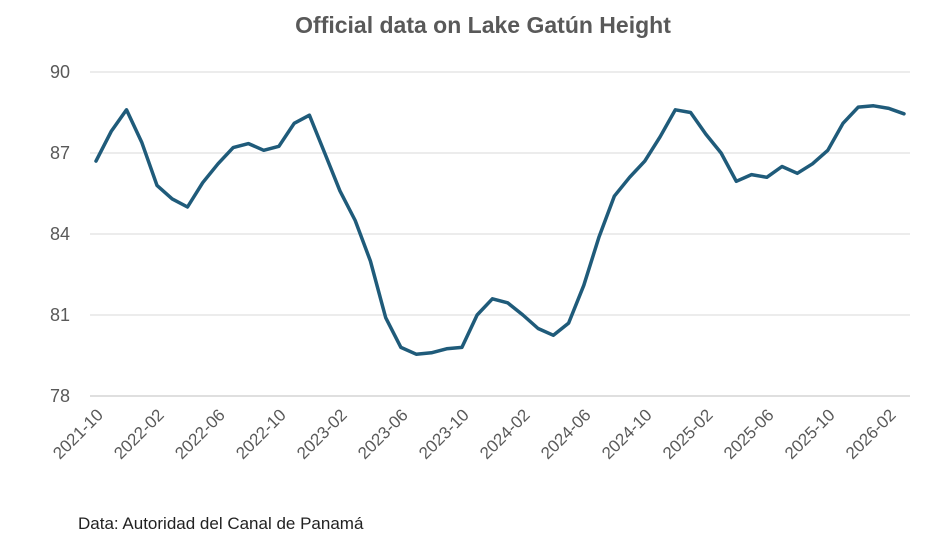 This screenshot has height=553, width=936. I want to click on y-tick-label: 78, so click(60, 396).